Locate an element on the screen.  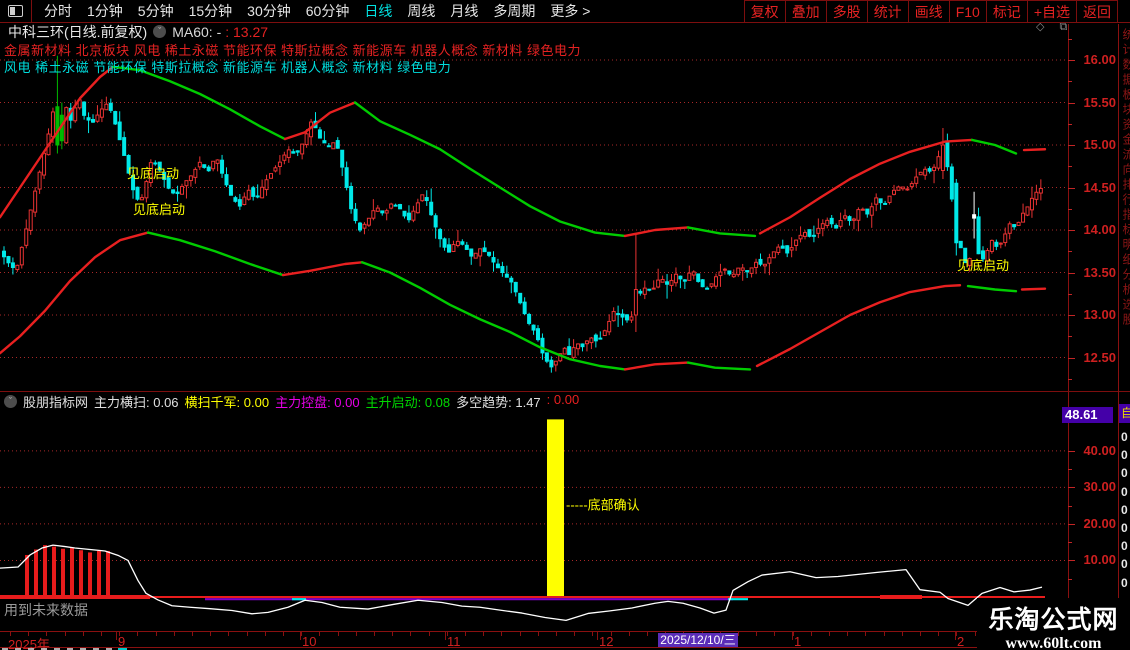
period-tab-1: 分时 is located at coordinates (58, 11).